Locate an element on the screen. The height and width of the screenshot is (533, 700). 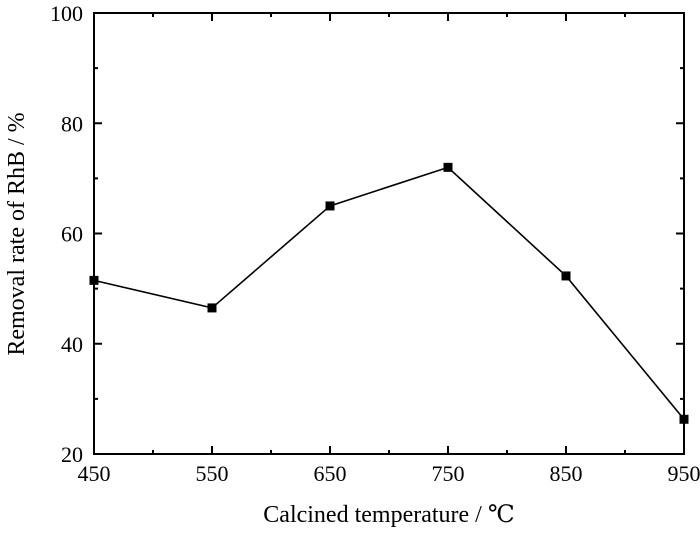
x-tick-label: 950 is located at coordinates (684, 473).